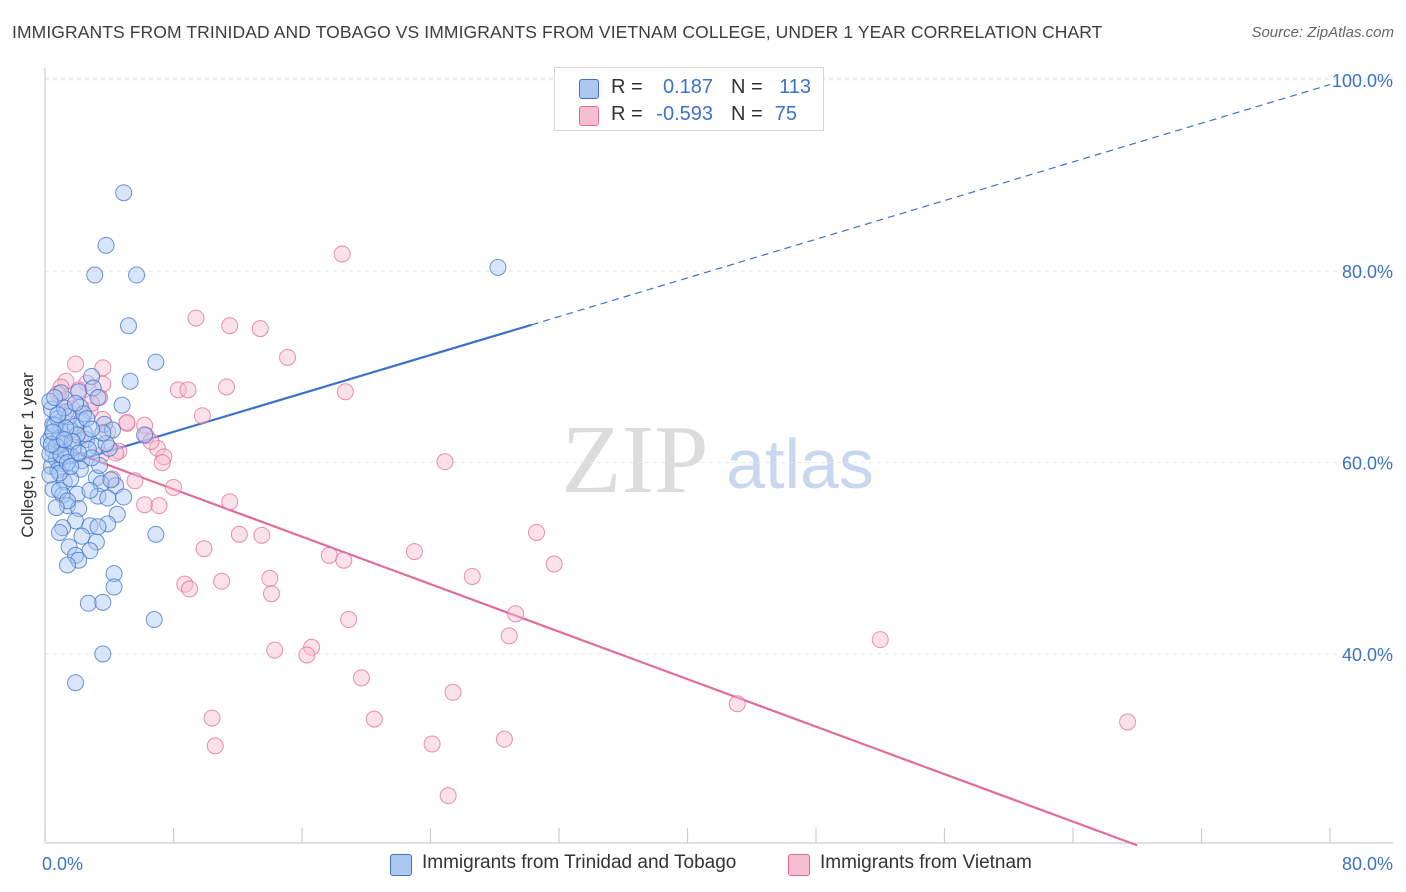 The height and width of the screenshot is (892, 1406). What do you see at coordinates (401, 865) in the screenshot?
I see `bottom-legend-swatch-trinidad` at bounding box center [401, 865].